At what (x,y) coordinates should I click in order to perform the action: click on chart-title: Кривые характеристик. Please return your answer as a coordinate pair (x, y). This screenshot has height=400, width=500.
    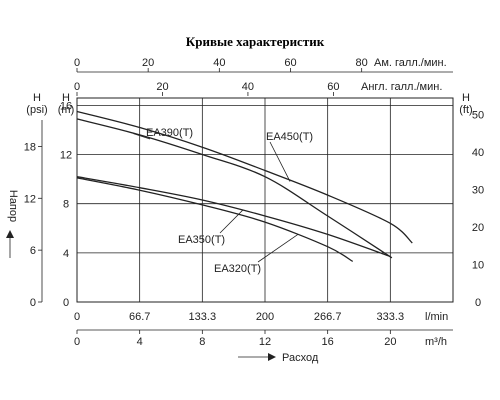
    Looking at the image, I should click on (255, 41).